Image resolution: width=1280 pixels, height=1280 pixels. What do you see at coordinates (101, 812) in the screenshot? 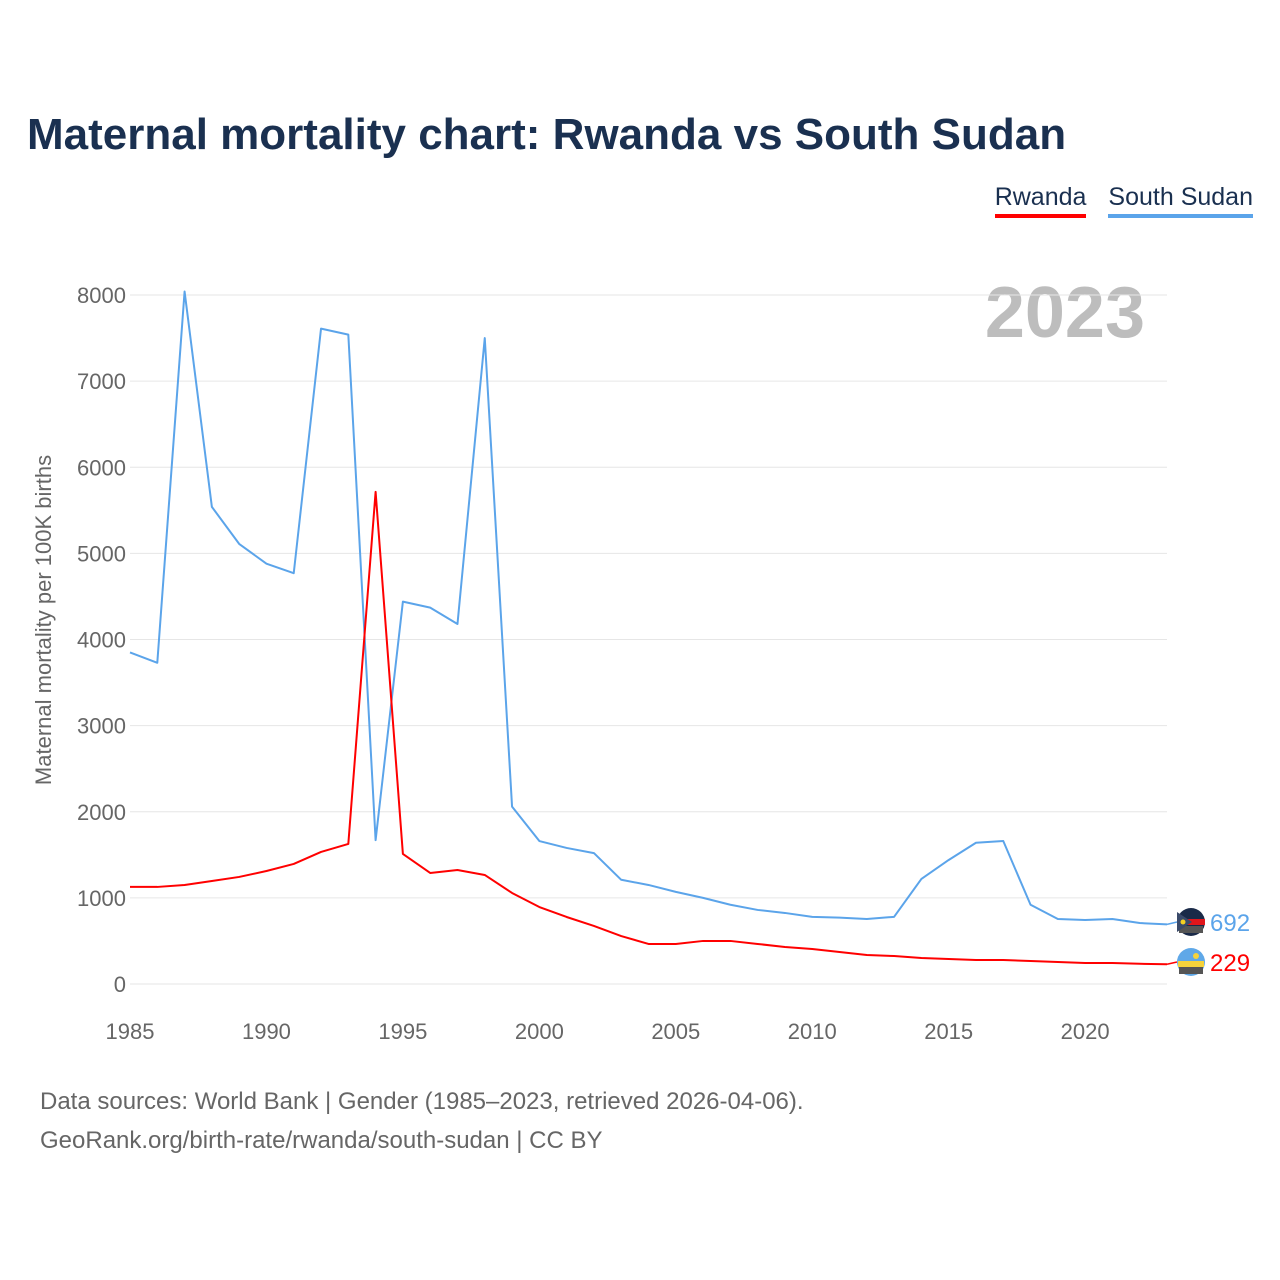
I see `y-tick-label: 2000` at bounding box center [101, 812].